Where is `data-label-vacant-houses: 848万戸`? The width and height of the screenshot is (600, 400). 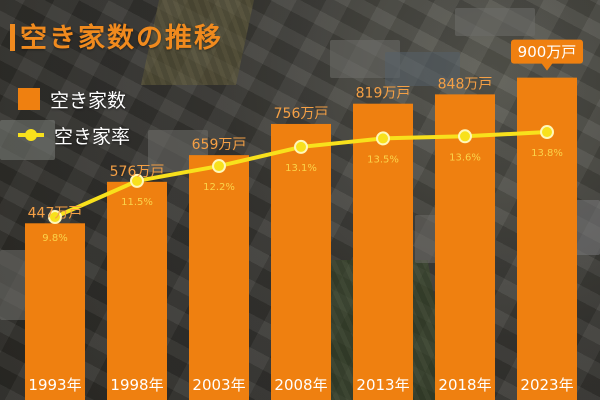
data-label-vacant-houses: 848万戸 is located at coordinates (465, 84).